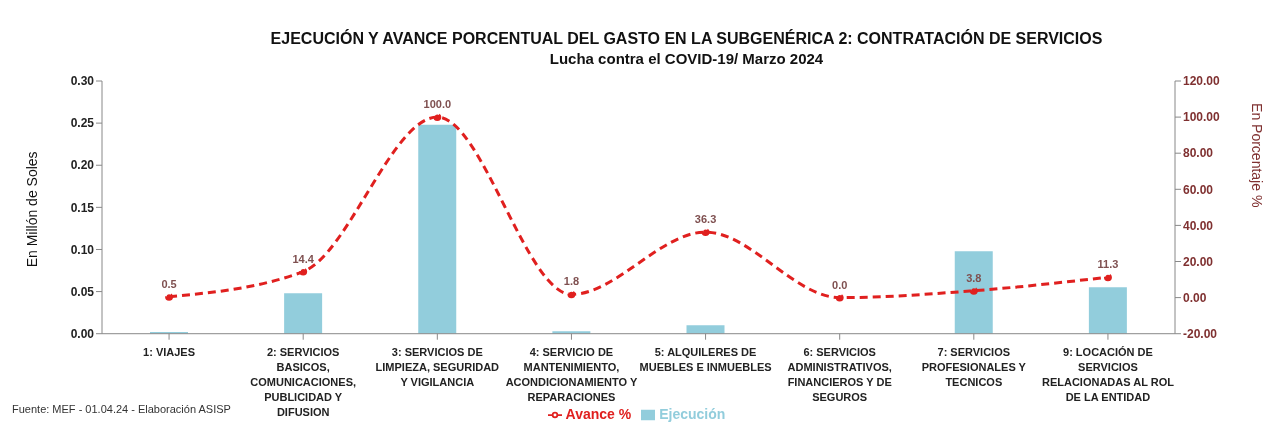 The width and height of the screenshot is (1283, 425). I want to click on y-tick-label: 0.05, so click(82, 291).